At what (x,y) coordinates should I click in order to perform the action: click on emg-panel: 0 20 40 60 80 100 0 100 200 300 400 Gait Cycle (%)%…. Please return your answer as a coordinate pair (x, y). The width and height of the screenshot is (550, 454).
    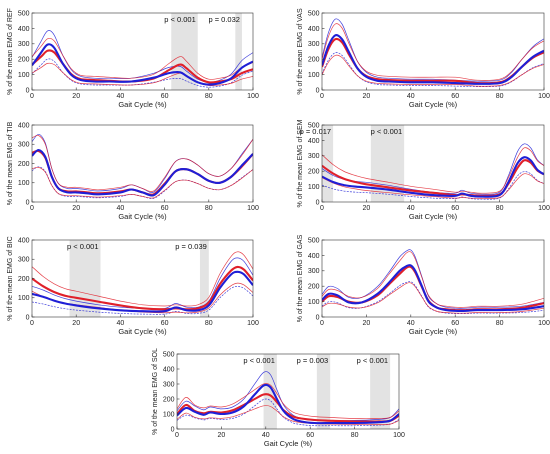
    Looking at the image, I should click on (133, 171).